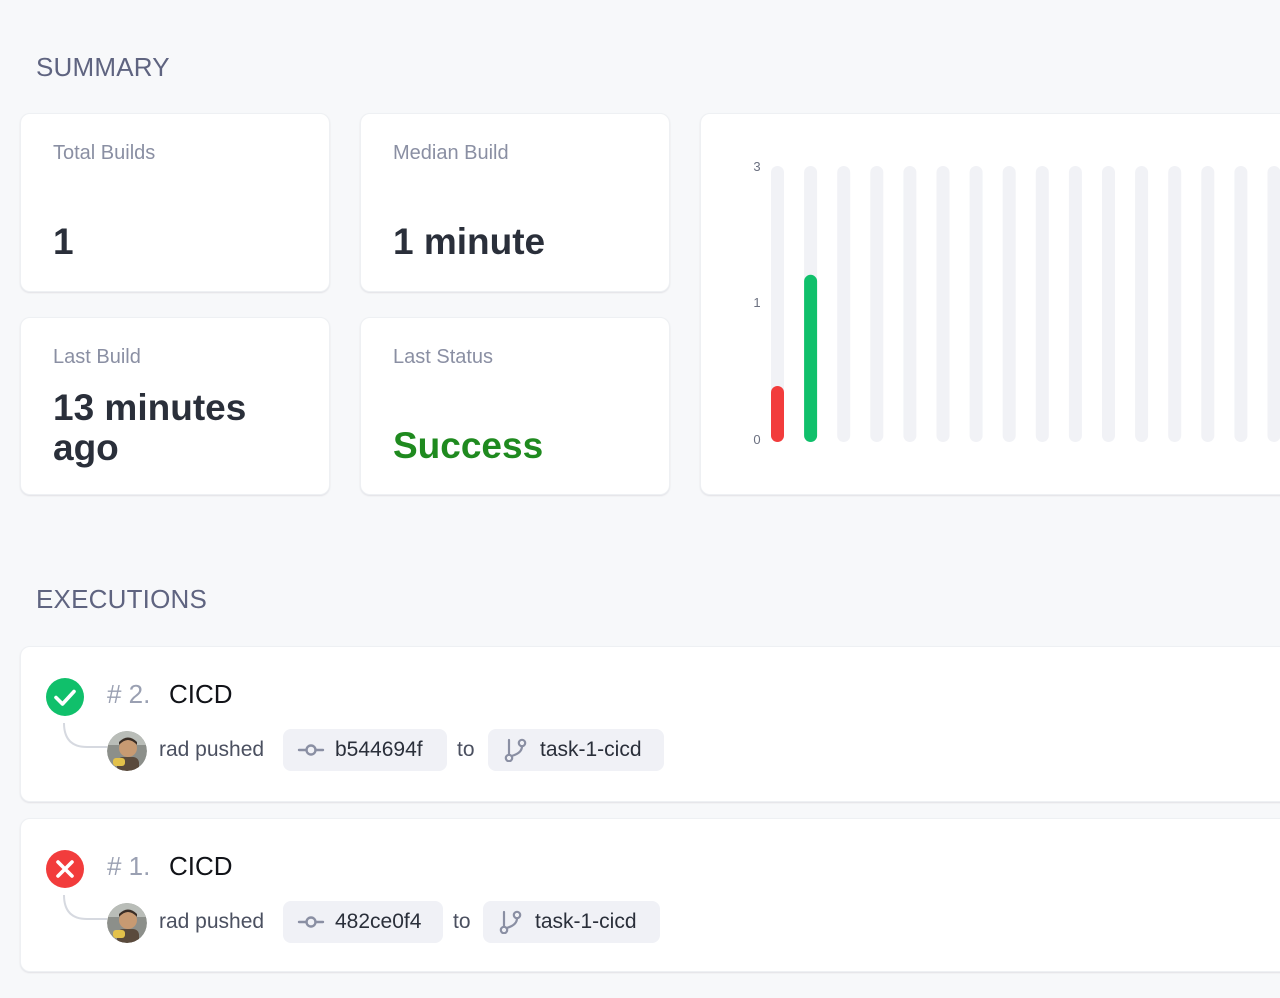 This screenshot has width=1280, height=998. Describe the element at coordinates (65, 697) in the screenshot. I see `check-circle-icon` at that location.